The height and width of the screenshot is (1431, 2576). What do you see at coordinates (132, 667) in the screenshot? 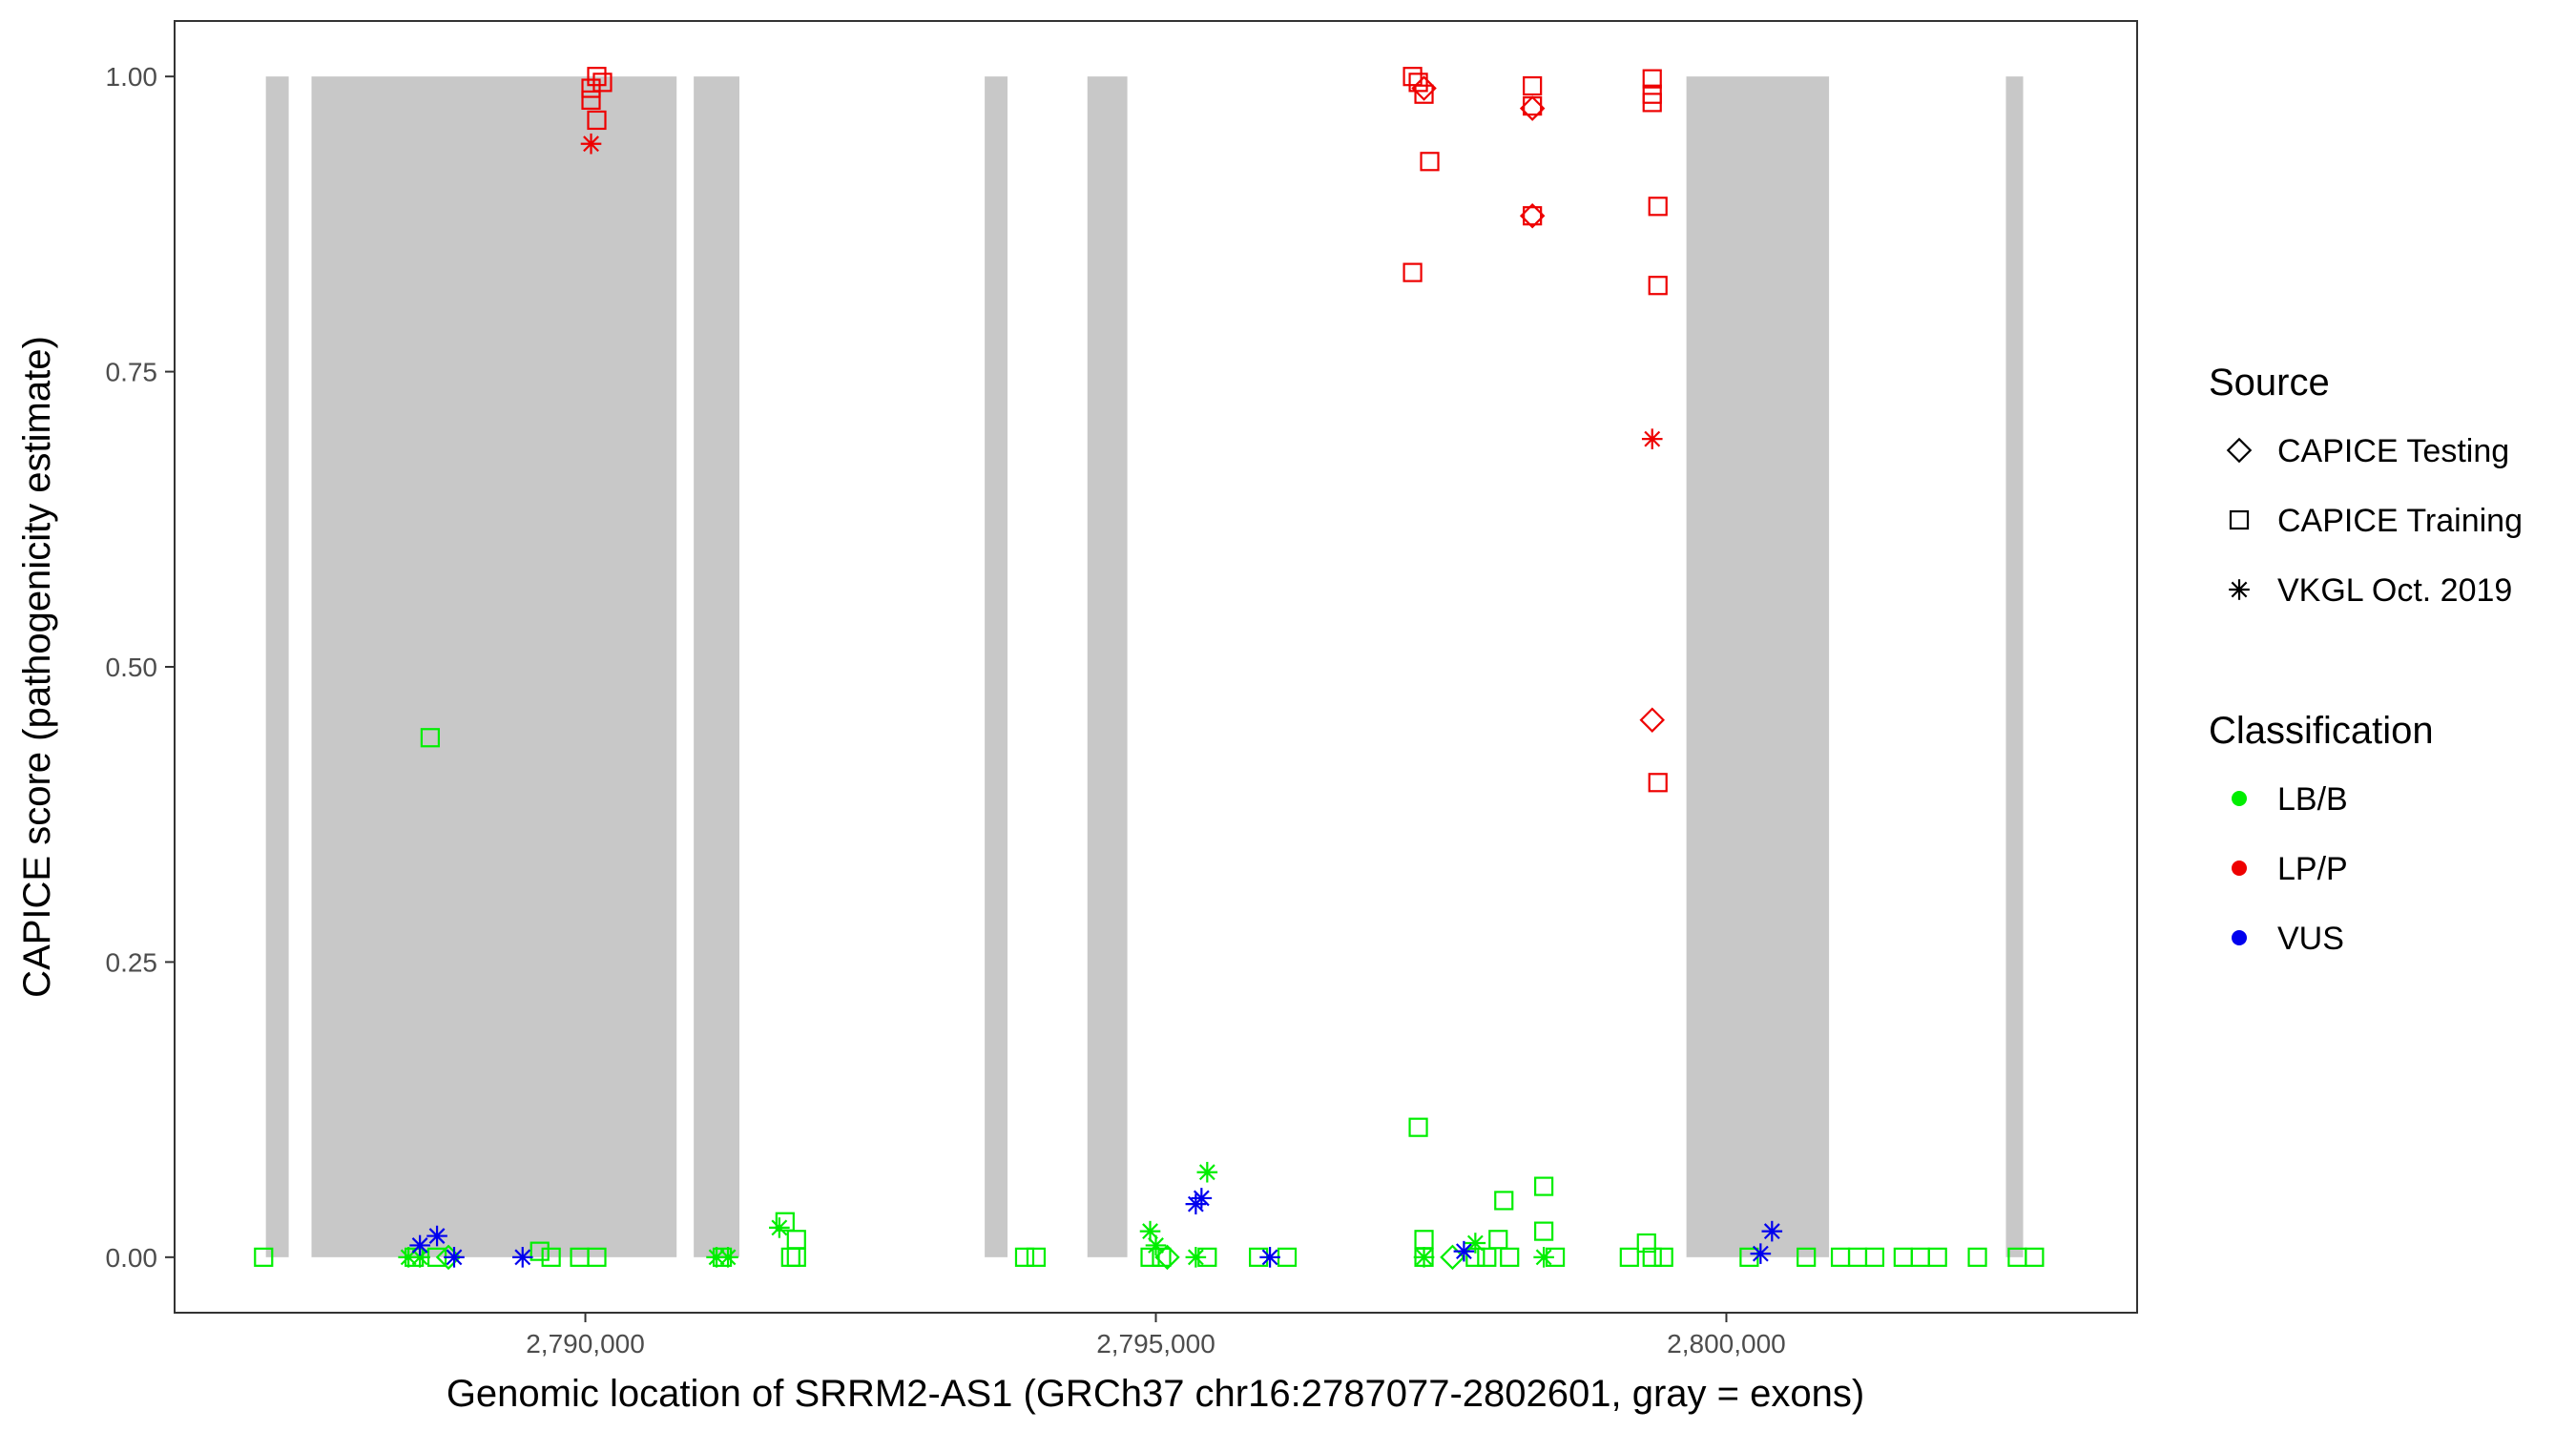
I see `y-tick-label: 0.50` at bounding box center [132, 667].